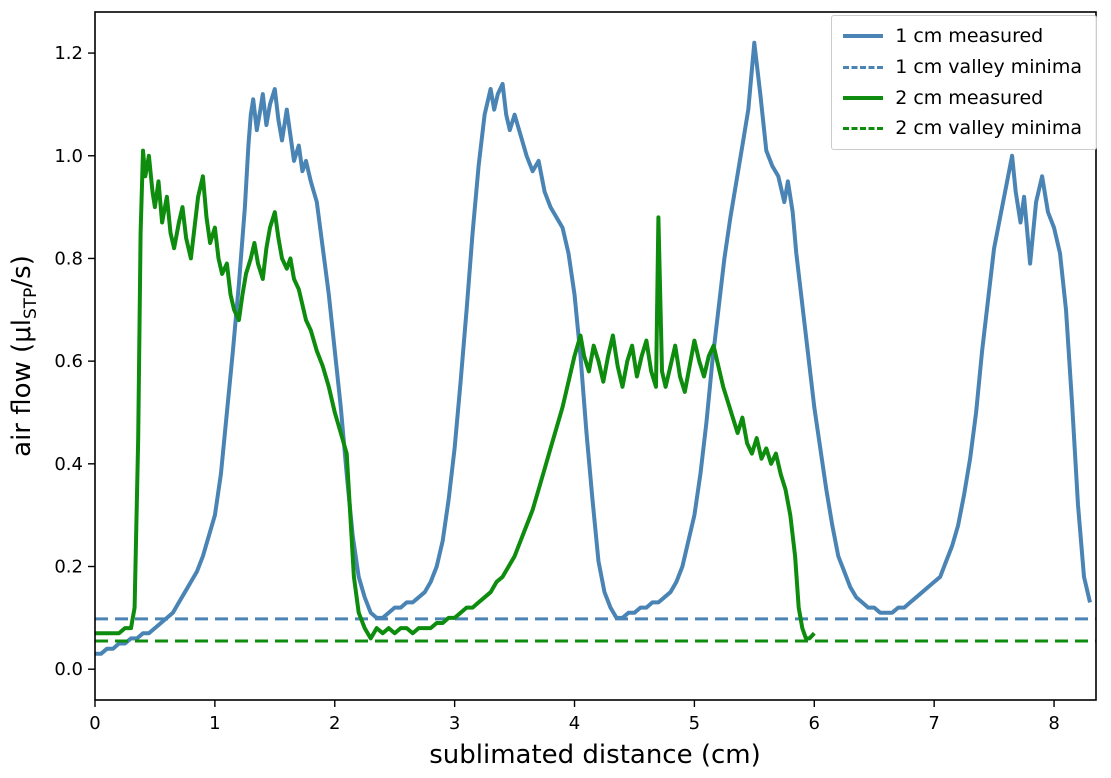 Image resolution: width=1111 pixels, height=778 pixels. I want to click on y-axis-label: air flow (μlSTP/s), so click(24, 356).